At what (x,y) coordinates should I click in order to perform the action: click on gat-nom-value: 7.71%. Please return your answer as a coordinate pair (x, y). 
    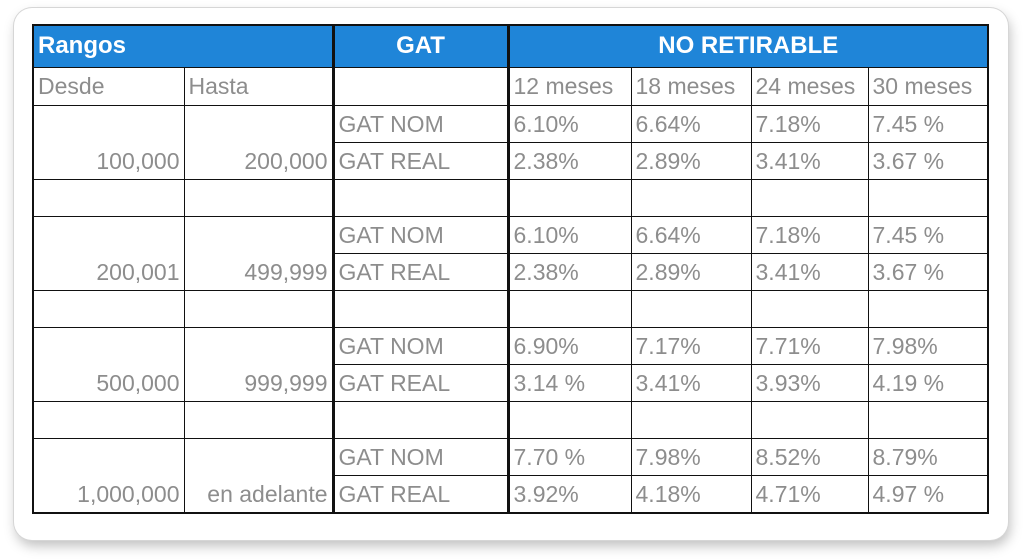
    Looking at the image, I should click on (809, 345).